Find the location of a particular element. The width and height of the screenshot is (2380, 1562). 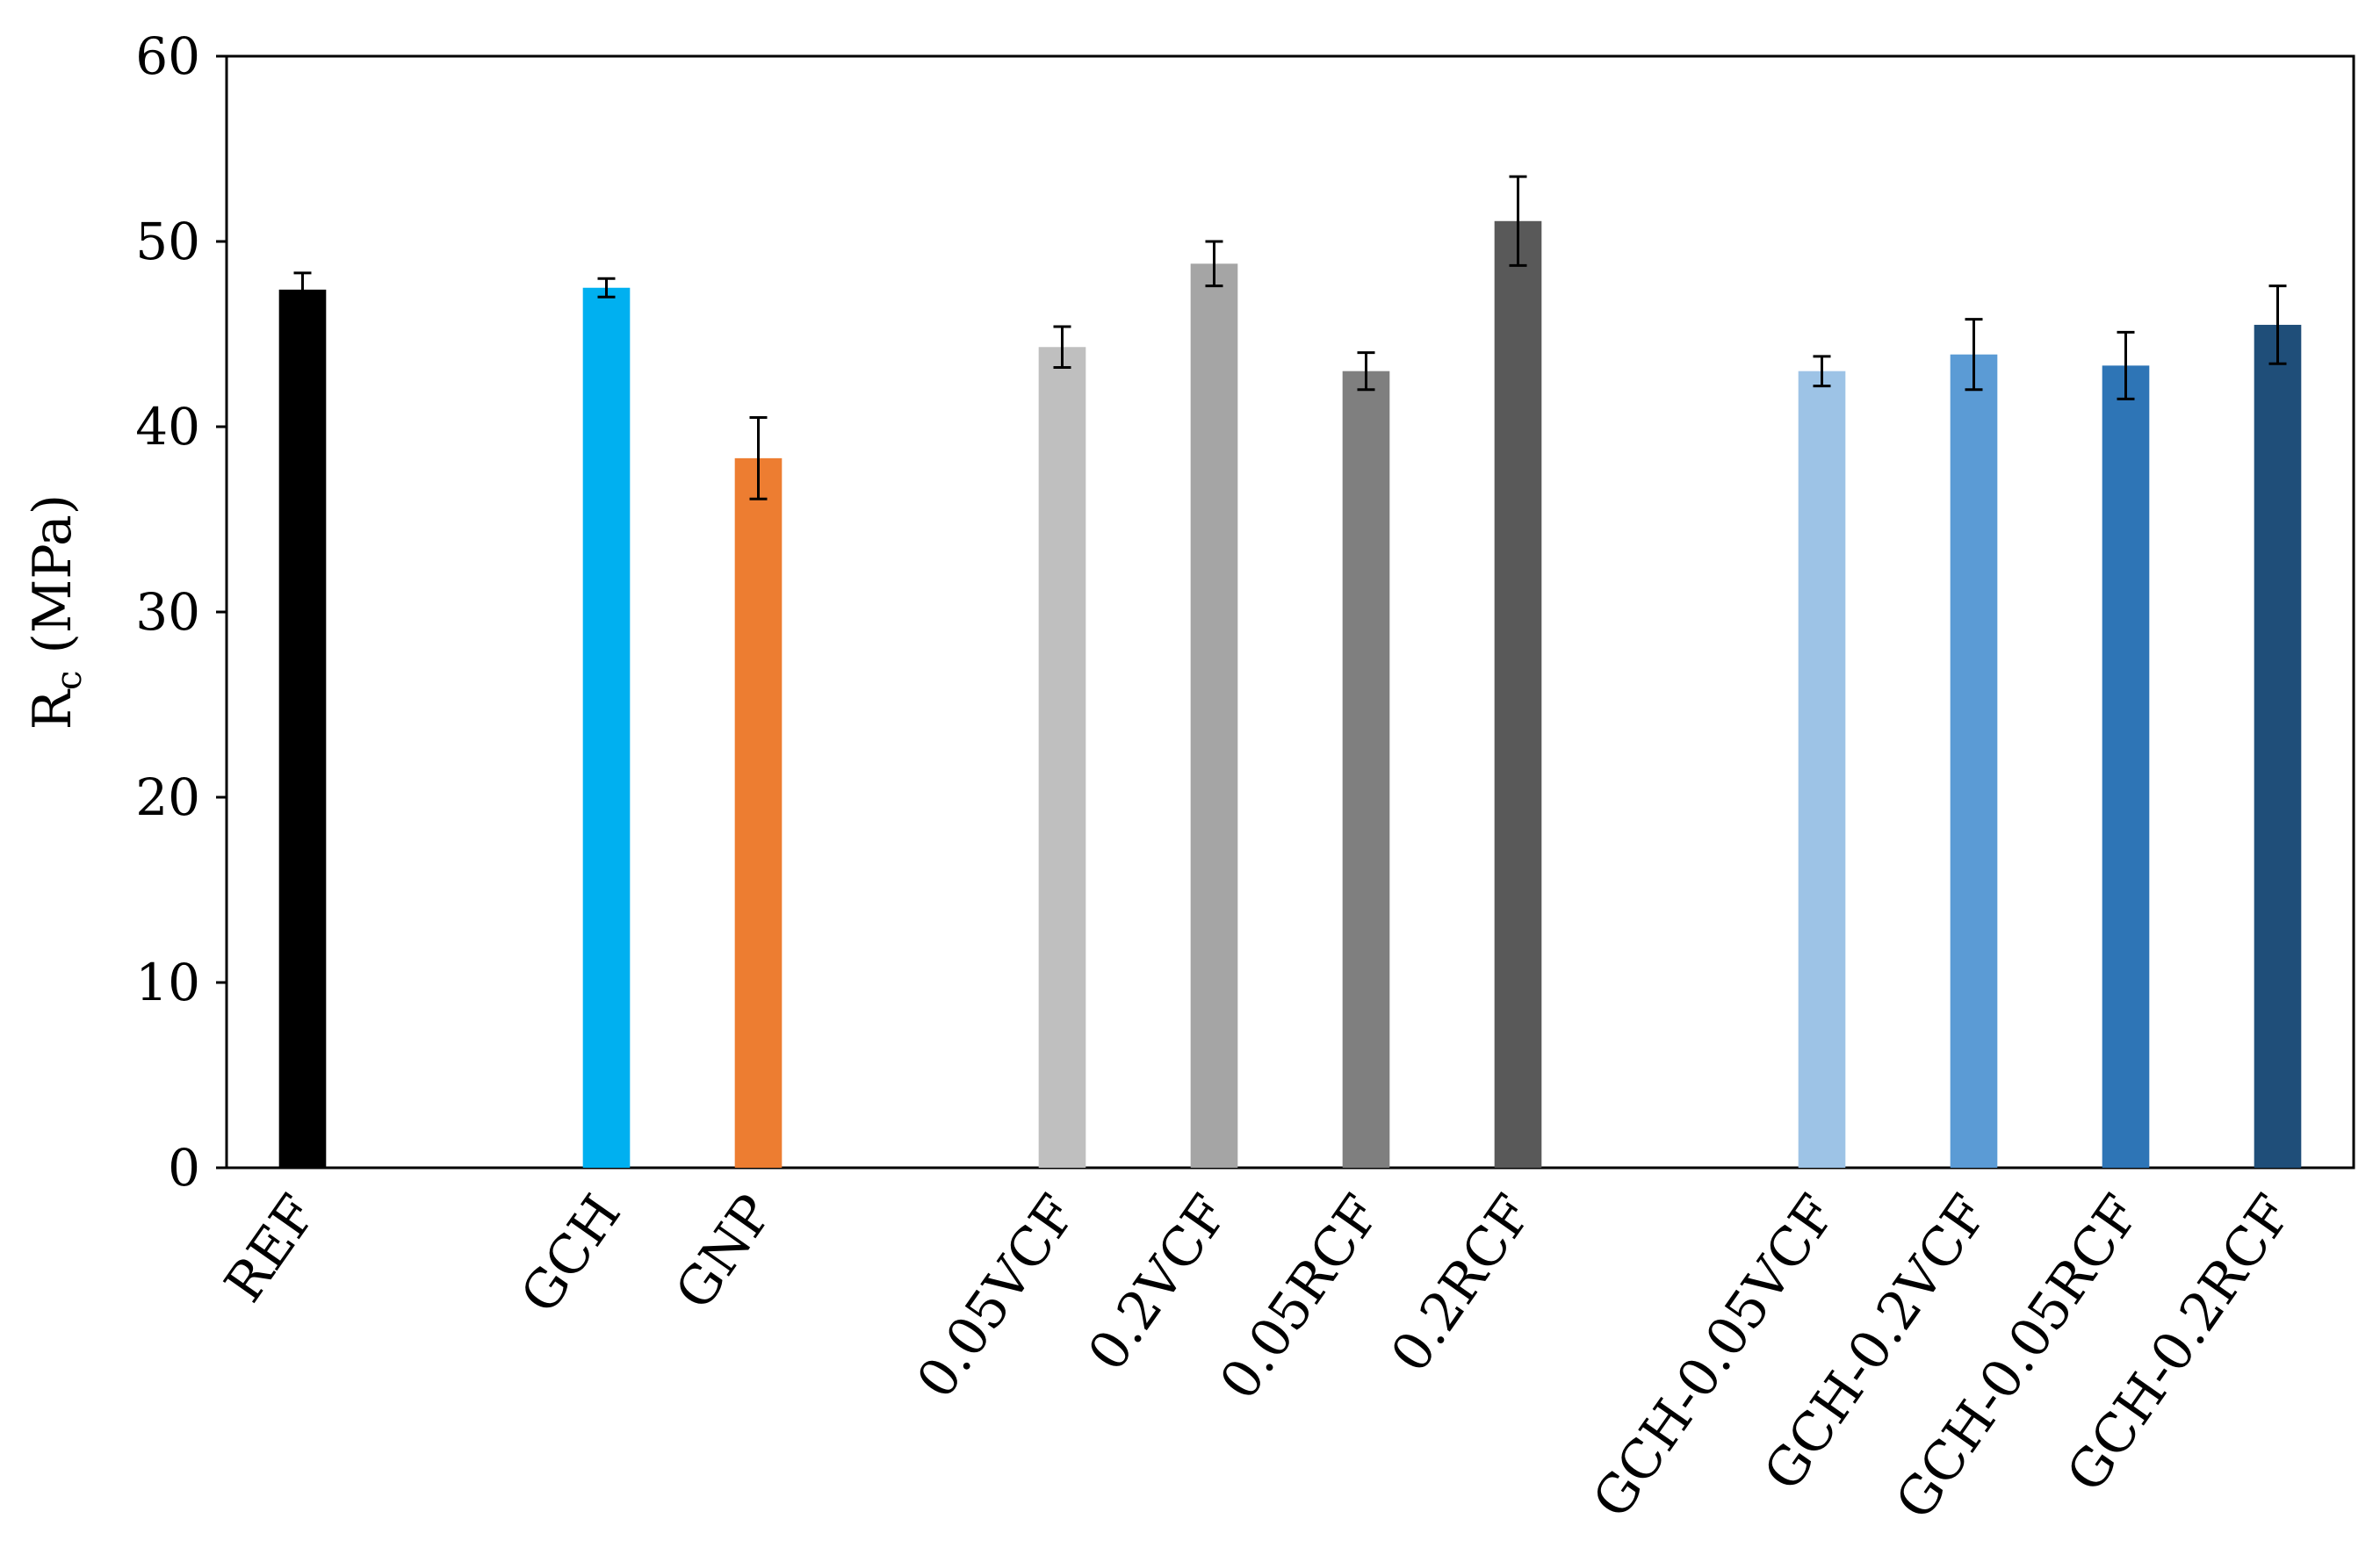

x-category-label: GNP is located at coordinates (724, 1252).